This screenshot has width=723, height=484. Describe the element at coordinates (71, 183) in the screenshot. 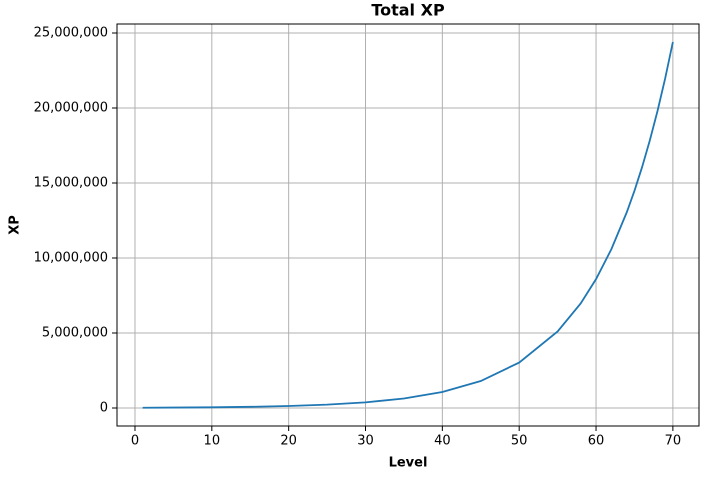

I see `y-tick-label: 15,000,000` at that location.